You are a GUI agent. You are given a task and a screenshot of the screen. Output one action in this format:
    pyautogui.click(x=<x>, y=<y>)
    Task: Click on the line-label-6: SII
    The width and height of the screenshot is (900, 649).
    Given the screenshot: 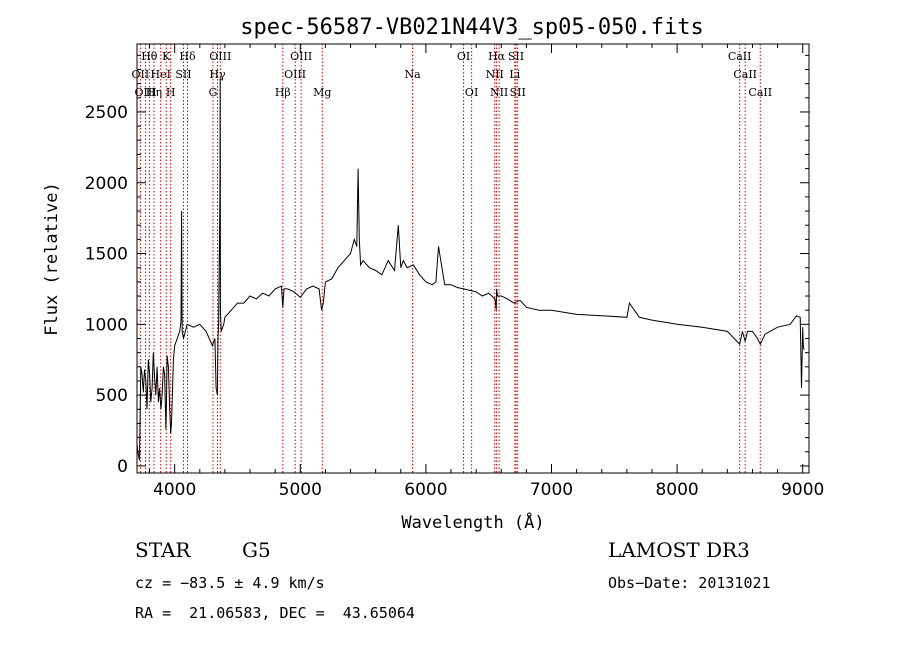 What is the action you would take?
    pyautogui.click(x=183, y=74)
    